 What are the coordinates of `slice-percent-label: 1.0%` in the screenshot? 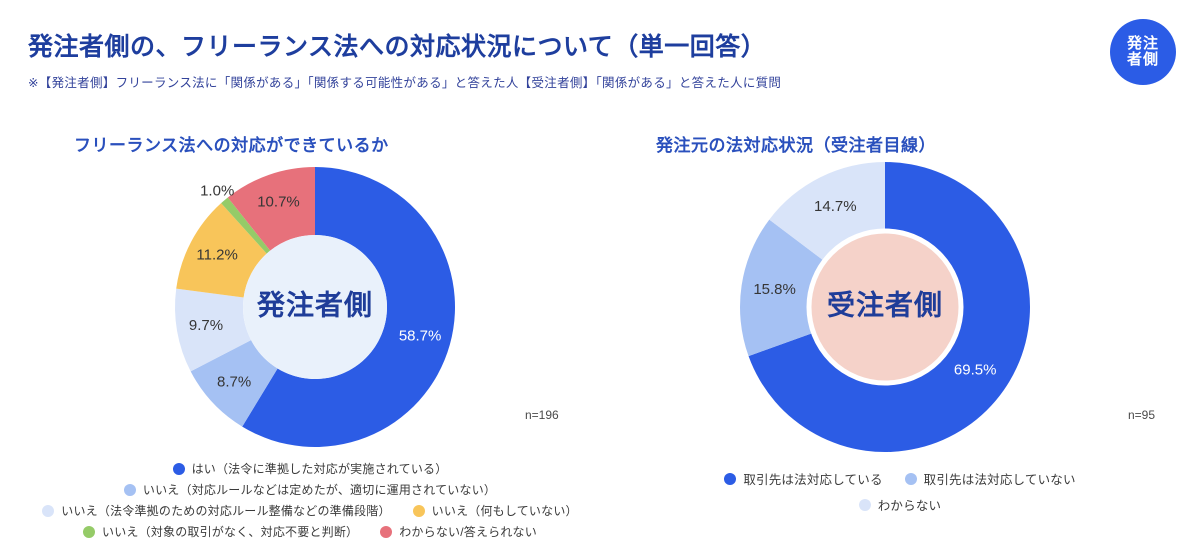 It's located at (217, 191).